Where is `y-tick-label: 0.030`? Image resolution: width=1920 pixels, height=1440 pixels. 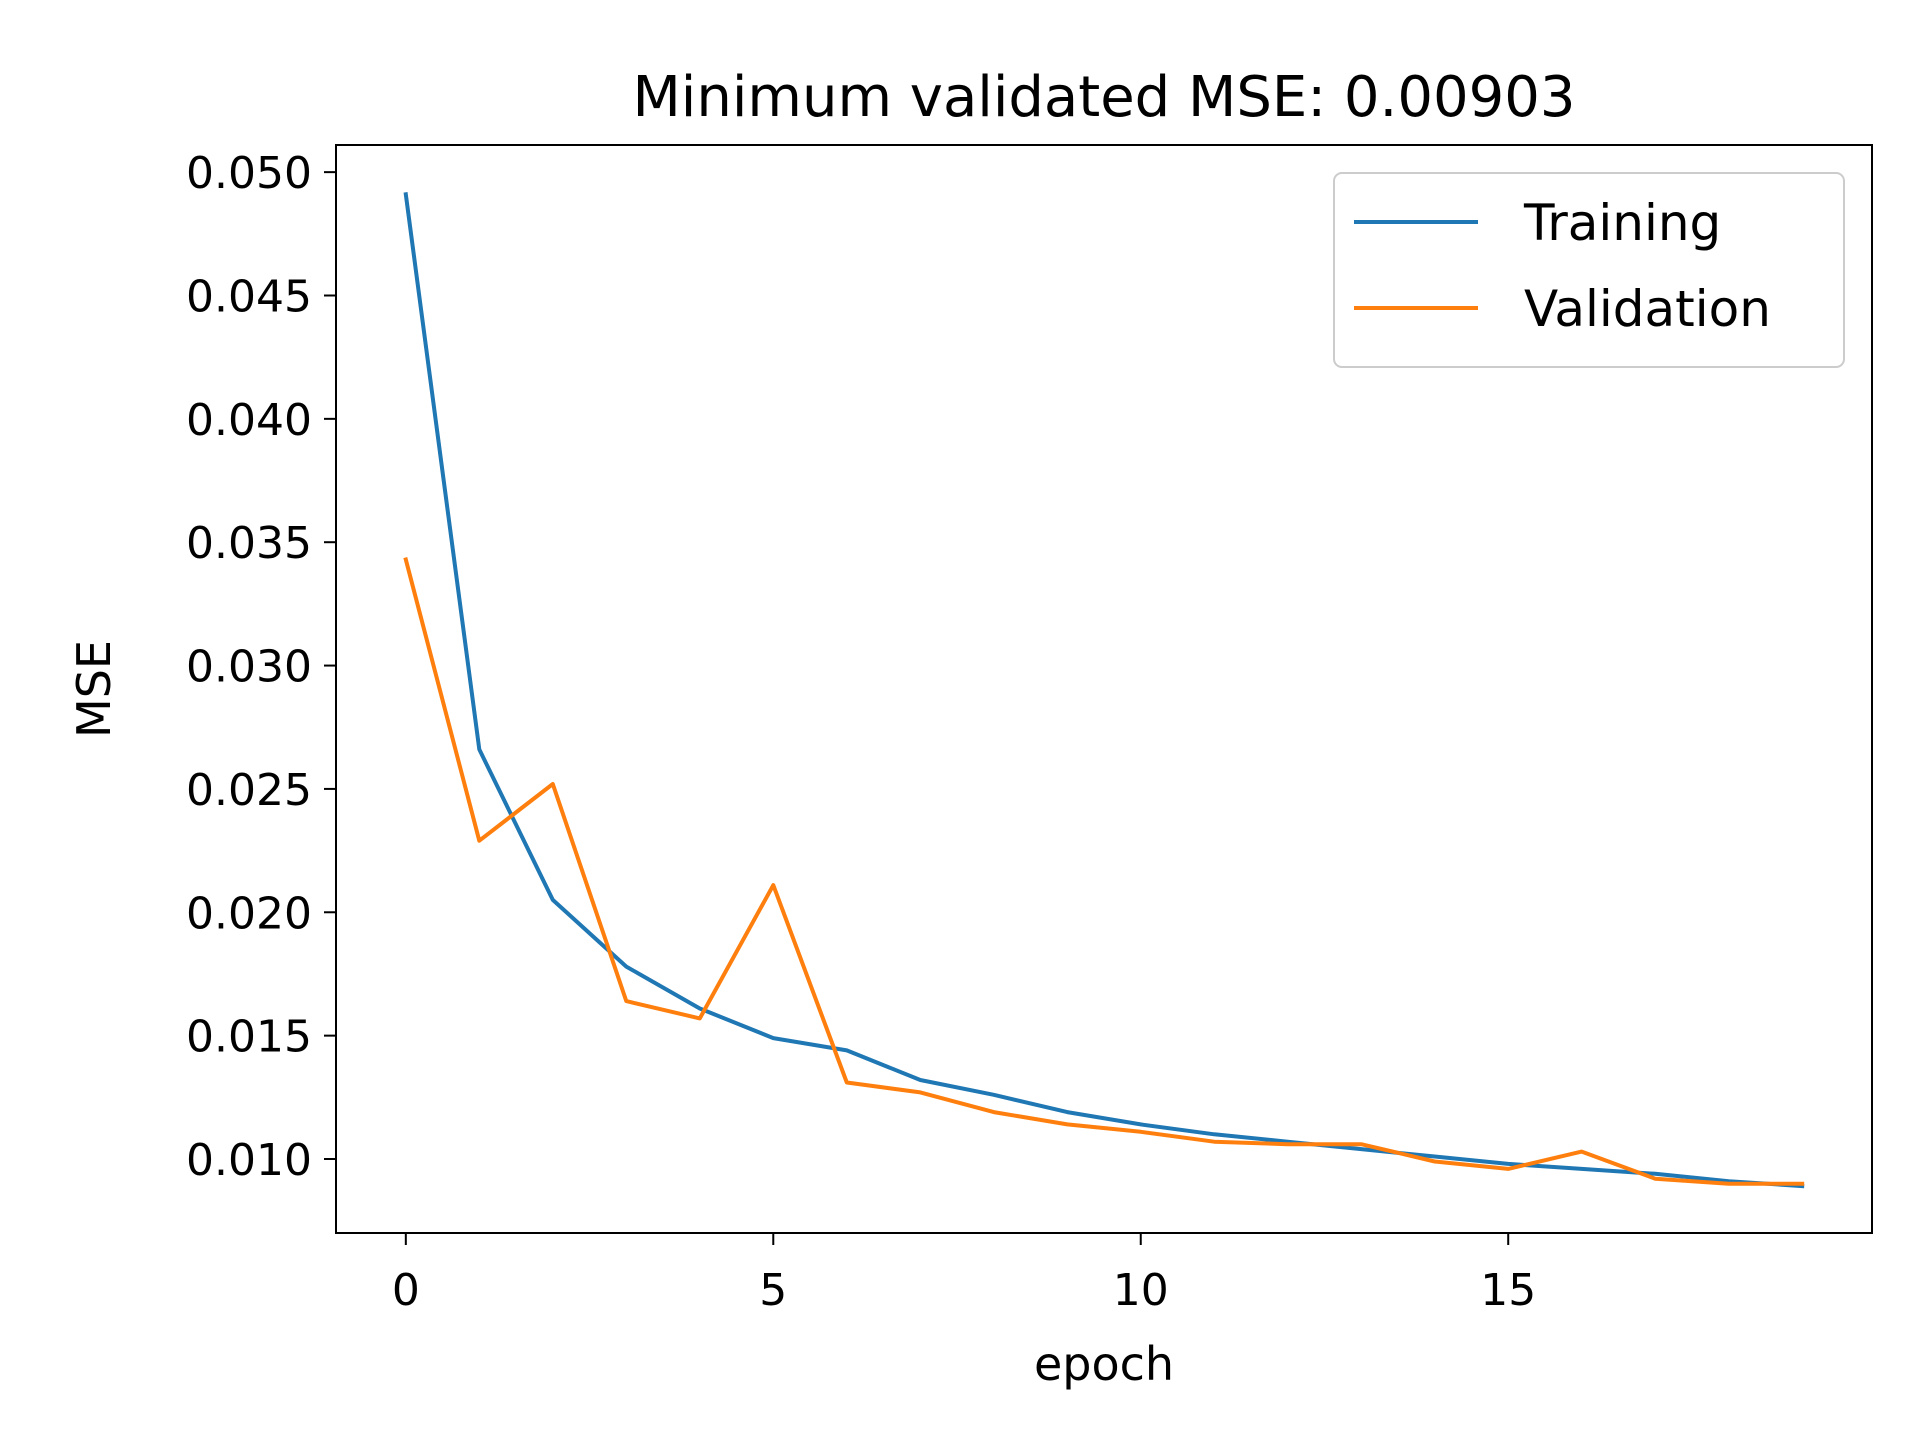
y-tick-label: 0.030 is located at coordinates (249, 667).